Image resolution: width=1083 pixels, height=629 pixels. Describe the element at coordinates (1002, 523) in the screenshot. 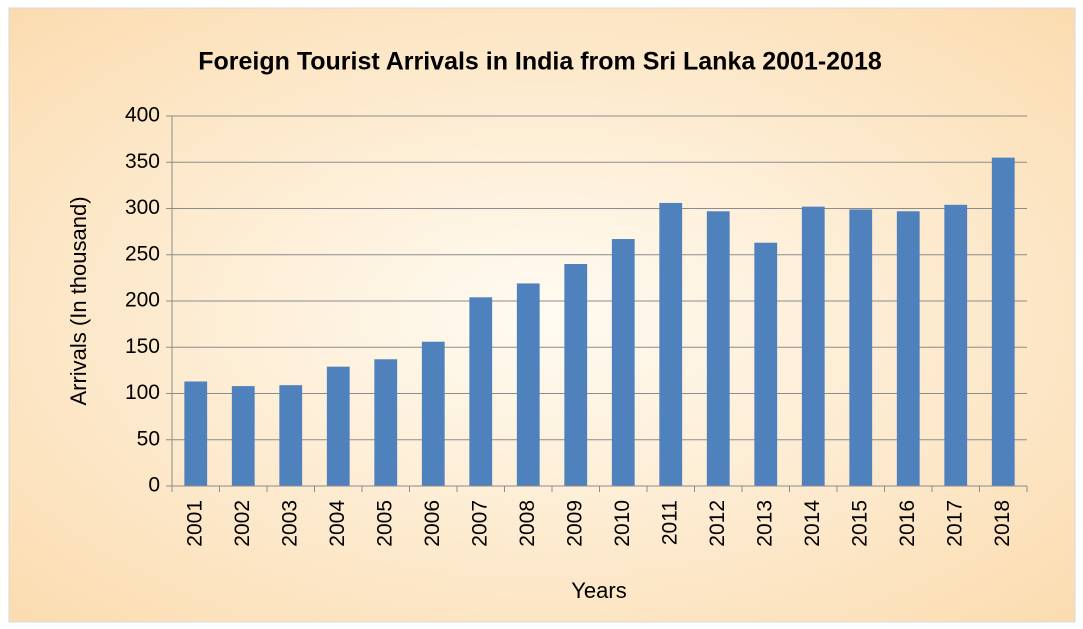

I see `x-tick-label: 2018` at that location.